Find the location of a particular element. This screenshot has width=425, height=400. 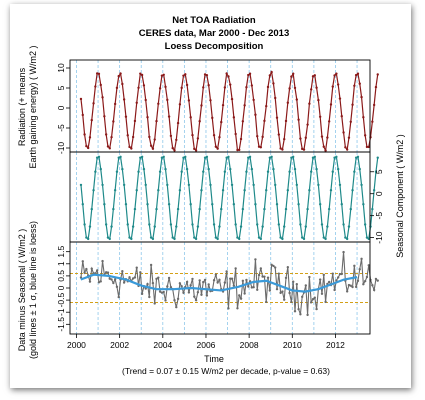

title-line-3: Loess Decomposition is located at coordinates (214, 46).